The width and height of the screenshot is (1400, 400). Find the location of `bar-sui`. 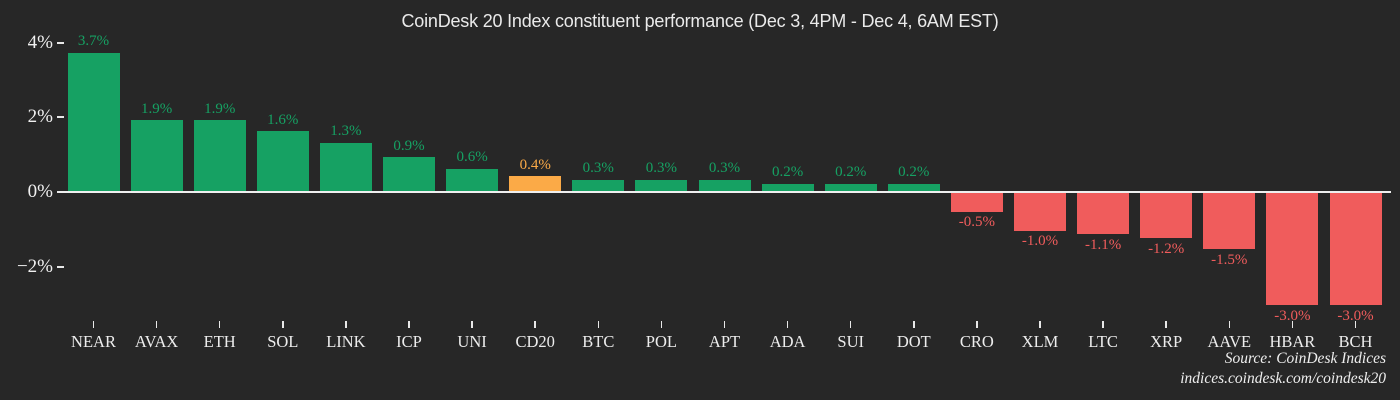

bar-sui is located at coordinates (850, 187).